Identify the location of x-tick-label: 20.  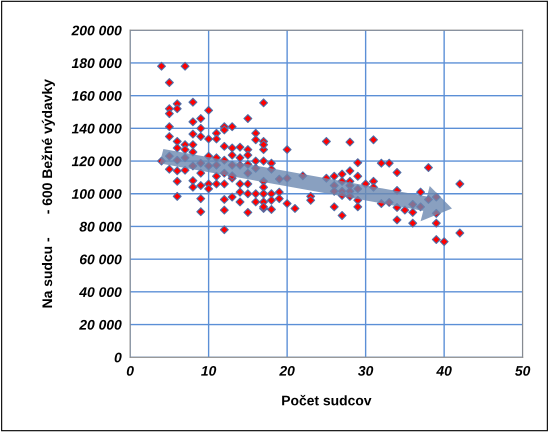
(287, 371).